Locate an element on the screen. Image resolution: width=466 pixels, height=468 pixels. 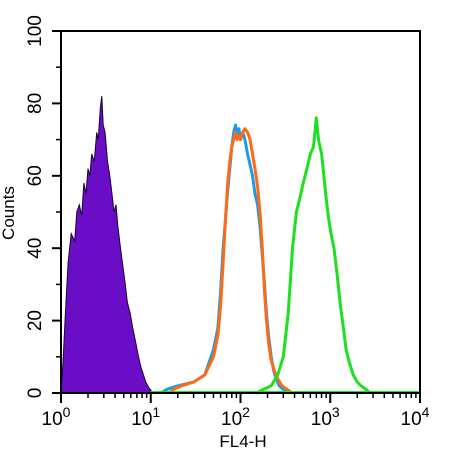
x-tick-label: 10¹ is located at coordinates (145, 417).